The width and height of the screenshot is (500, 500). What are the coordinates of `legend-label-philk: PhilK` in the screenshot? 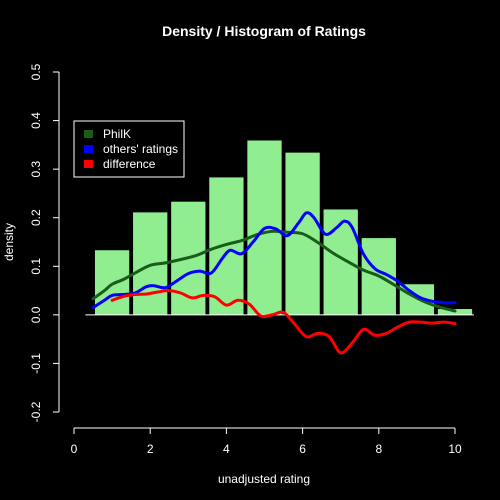 It's located at (117, 134).